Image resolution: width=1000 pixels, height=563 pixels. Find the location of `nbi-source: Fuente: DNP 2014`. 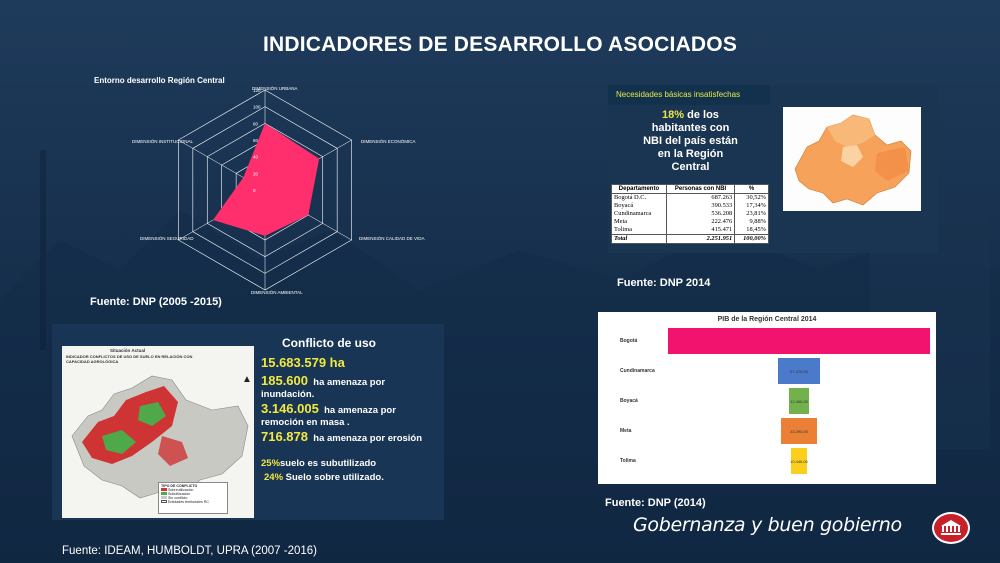

nbi-source: Fuente: DNP 2014 is located at coordinates (664, 283).